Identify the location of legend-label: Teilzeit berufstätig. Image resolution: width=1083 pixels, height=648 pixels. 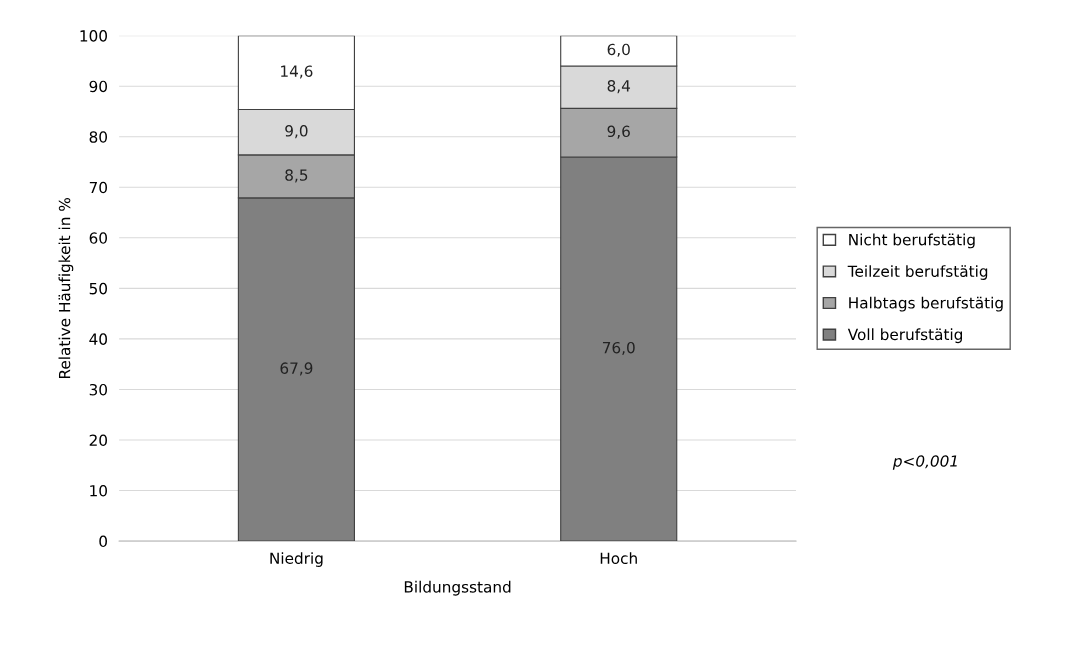
(917, 272).